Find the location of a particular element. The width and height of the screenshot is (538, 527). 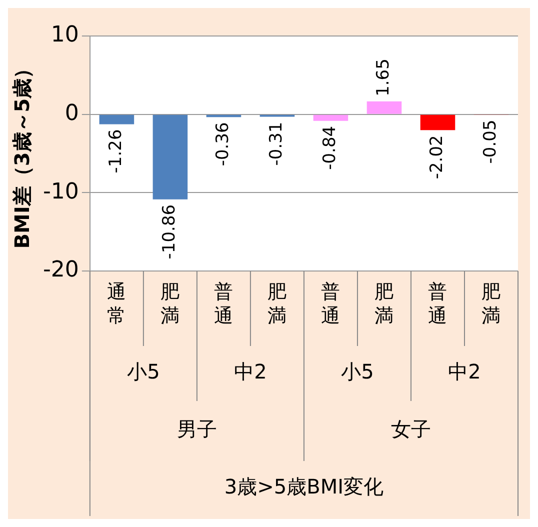

y-tick-label: 0 is located at coordinates (71, 113).